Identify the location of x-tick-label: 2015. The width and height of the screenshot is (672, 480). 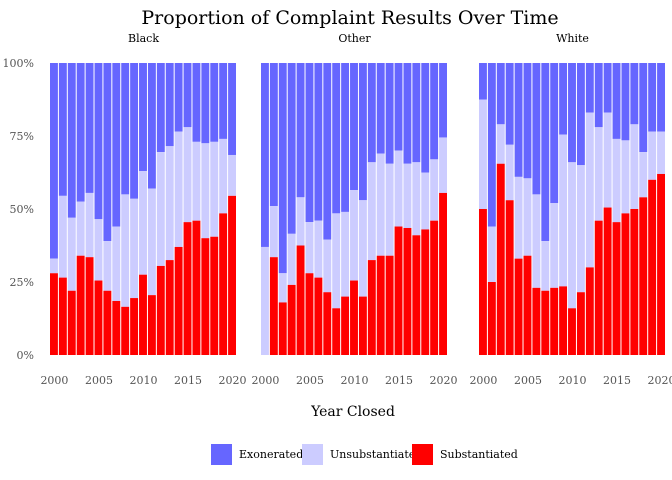
(188, 380).